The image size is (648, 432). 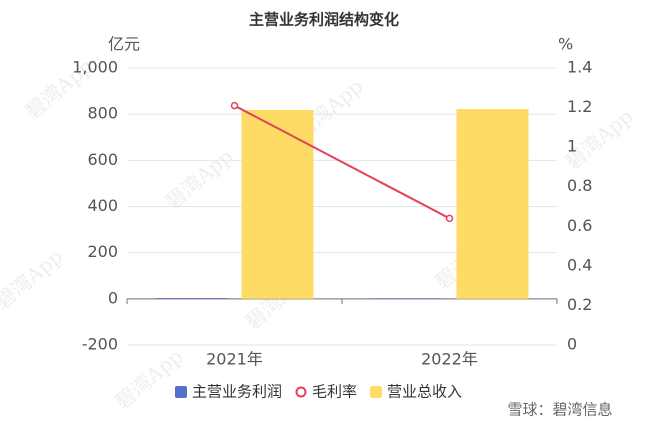 What do you see at coordinates (449, 359) in the screenshot?
I see `x-tick-label: 2022年` at bounding box center [449, 359].